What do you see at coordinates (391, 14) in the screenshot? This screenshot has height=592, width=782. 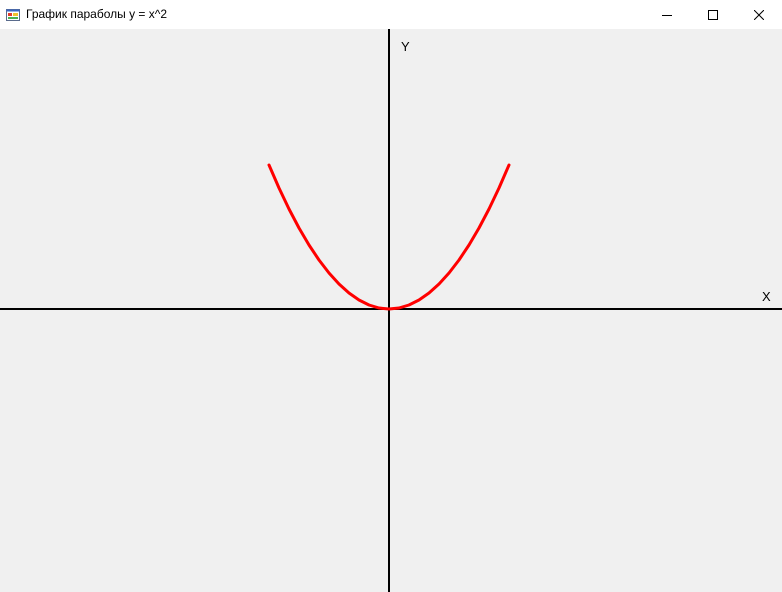 I see `title-bar: График параболы y = x^2` at bounding box center [391, 14].